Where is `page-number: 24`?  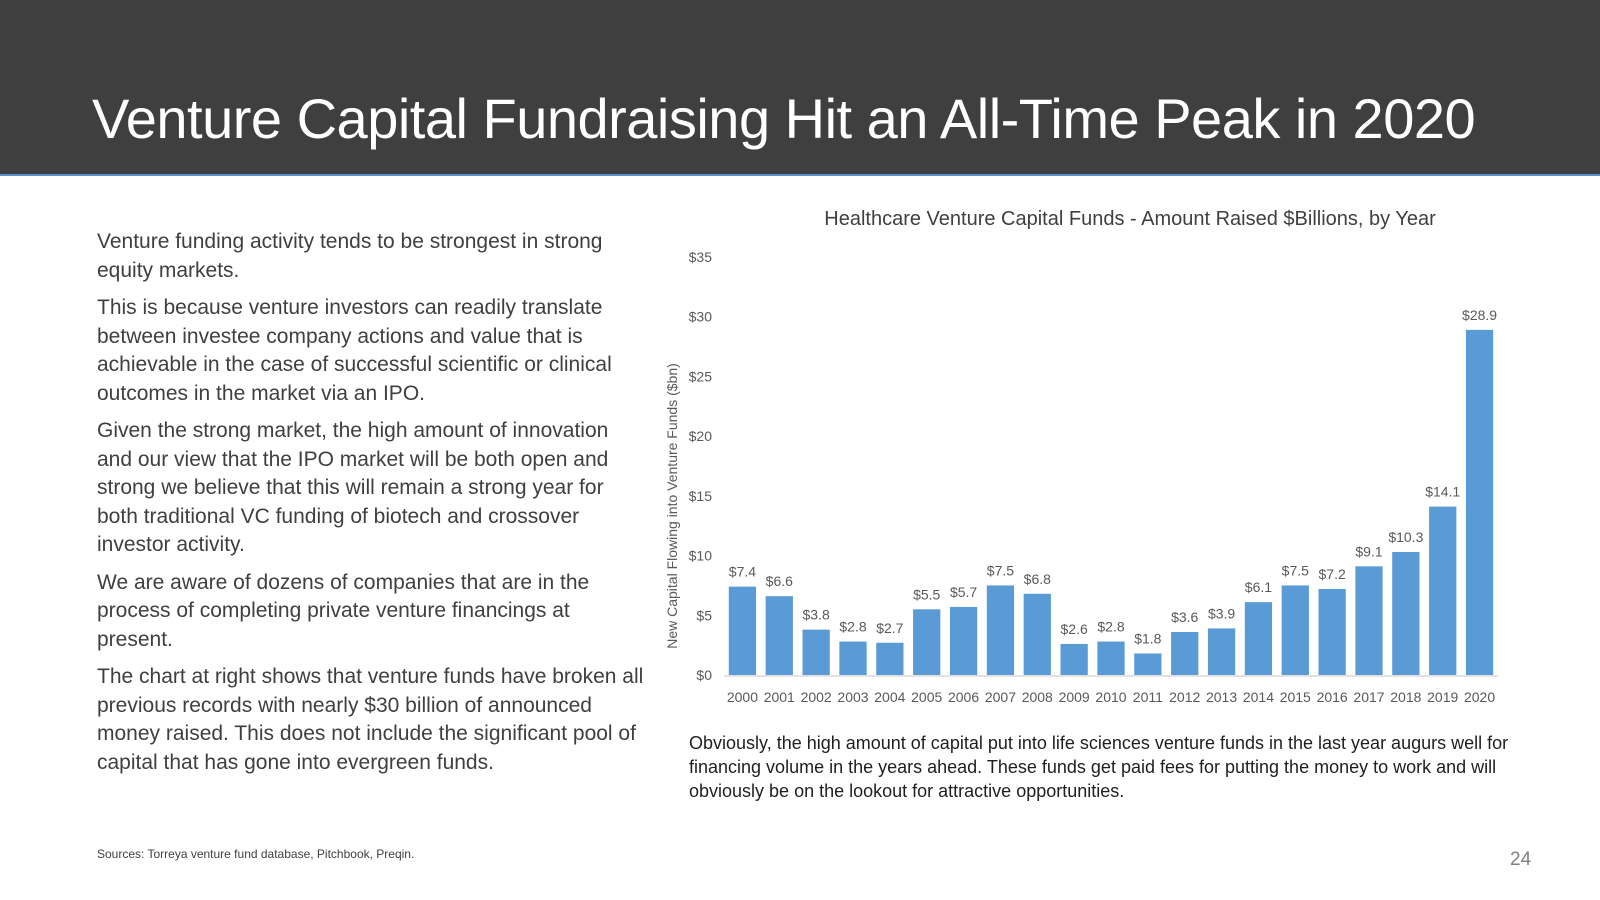
page-number: 24 is located at coordinates (1521, 859).